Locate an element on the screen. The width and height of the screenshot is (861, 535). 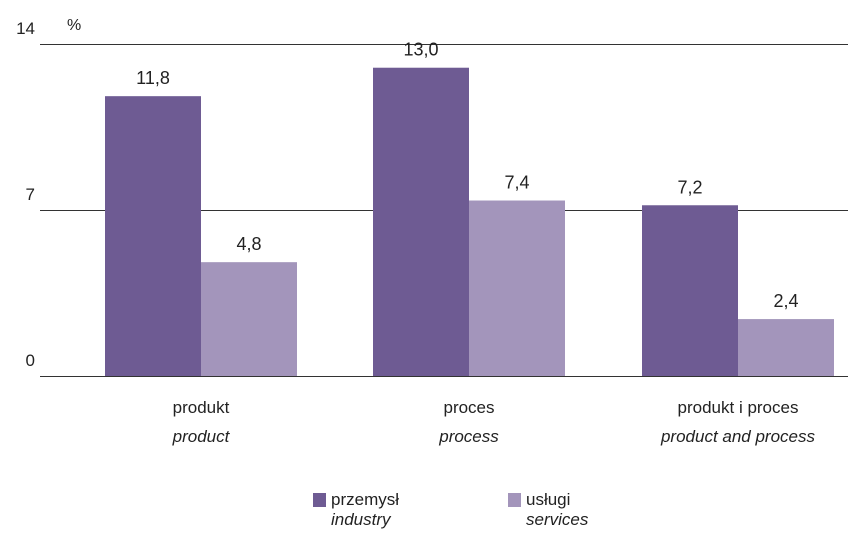
legend-label-industry-pl: przemysł is located at coordinates (365, 499).